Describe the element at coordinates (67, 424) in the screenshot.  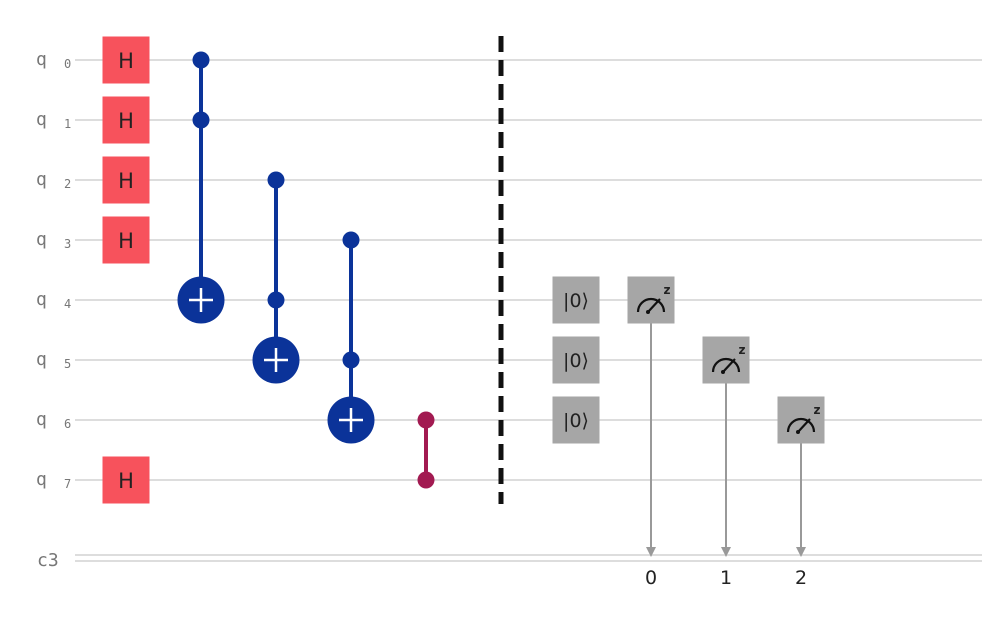
I see `qubit-label-index: 6` at that location.